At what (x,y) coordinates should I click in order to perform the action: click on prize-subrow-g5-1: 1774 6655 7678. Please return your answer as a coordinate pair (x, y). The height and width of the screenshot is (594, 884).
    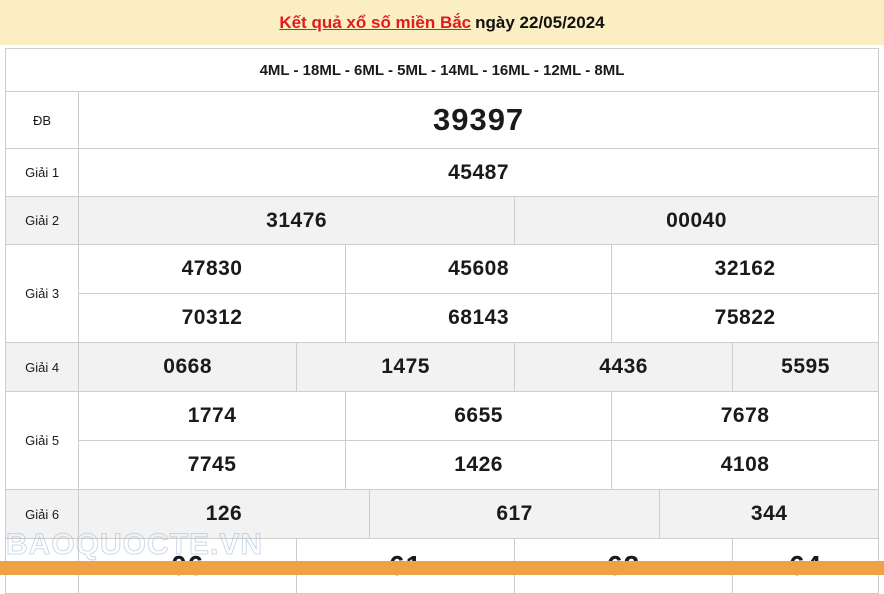
    Looking at the image, I should click on (478, 416).